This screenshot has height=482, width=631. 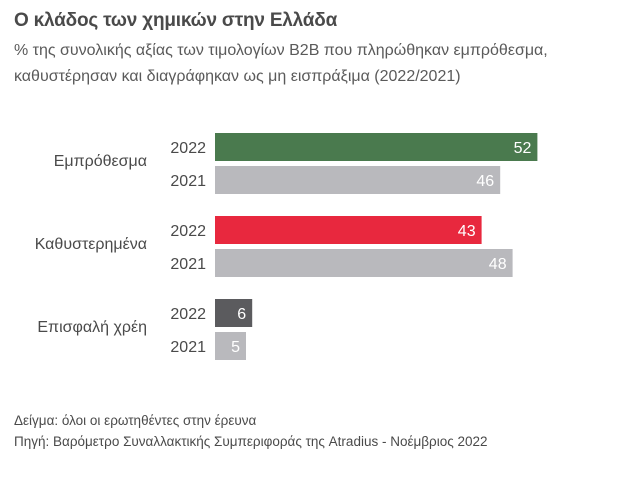 I want to click on value-label: 5, so click(x=235, y=347).